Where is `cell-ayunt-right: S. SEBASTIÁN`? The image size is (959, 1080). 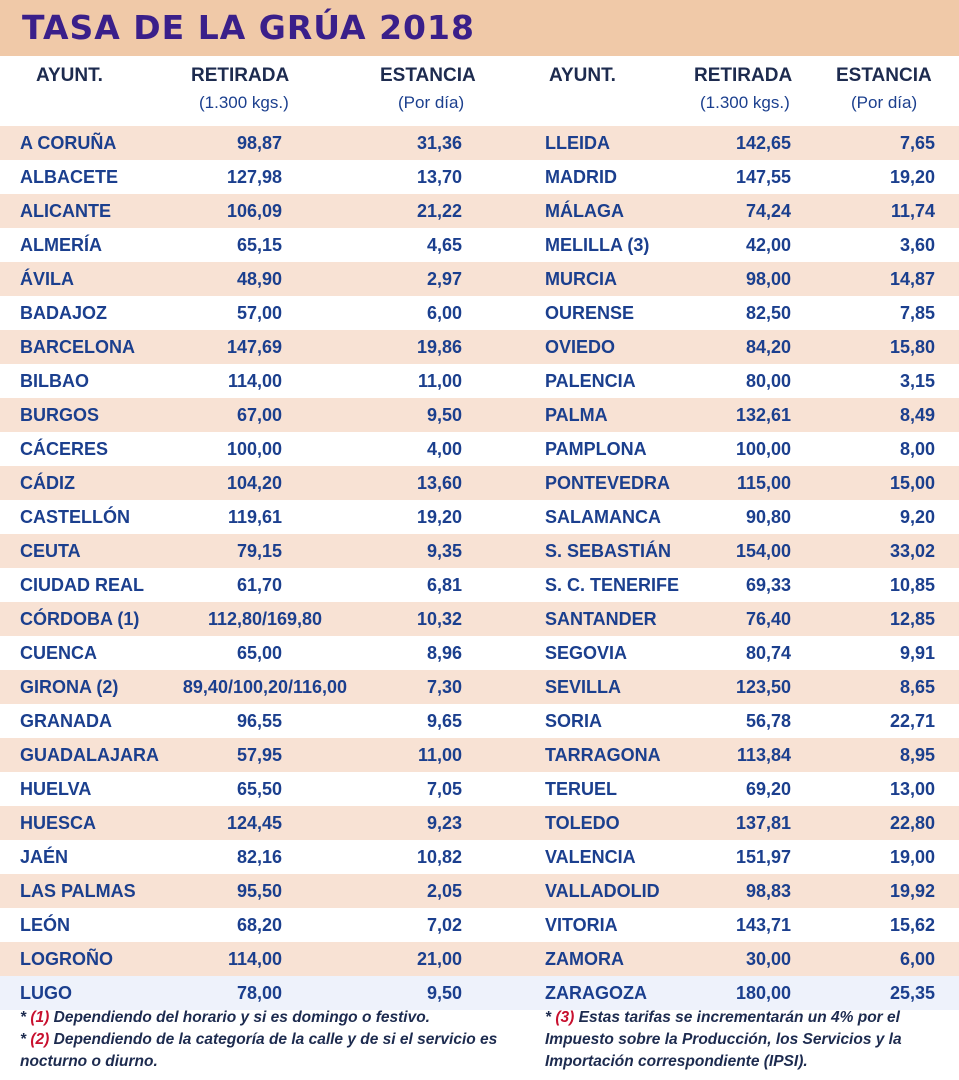 cell-ayunt-right: S. SEBASTIÁN is located at coordinates (608, 551).